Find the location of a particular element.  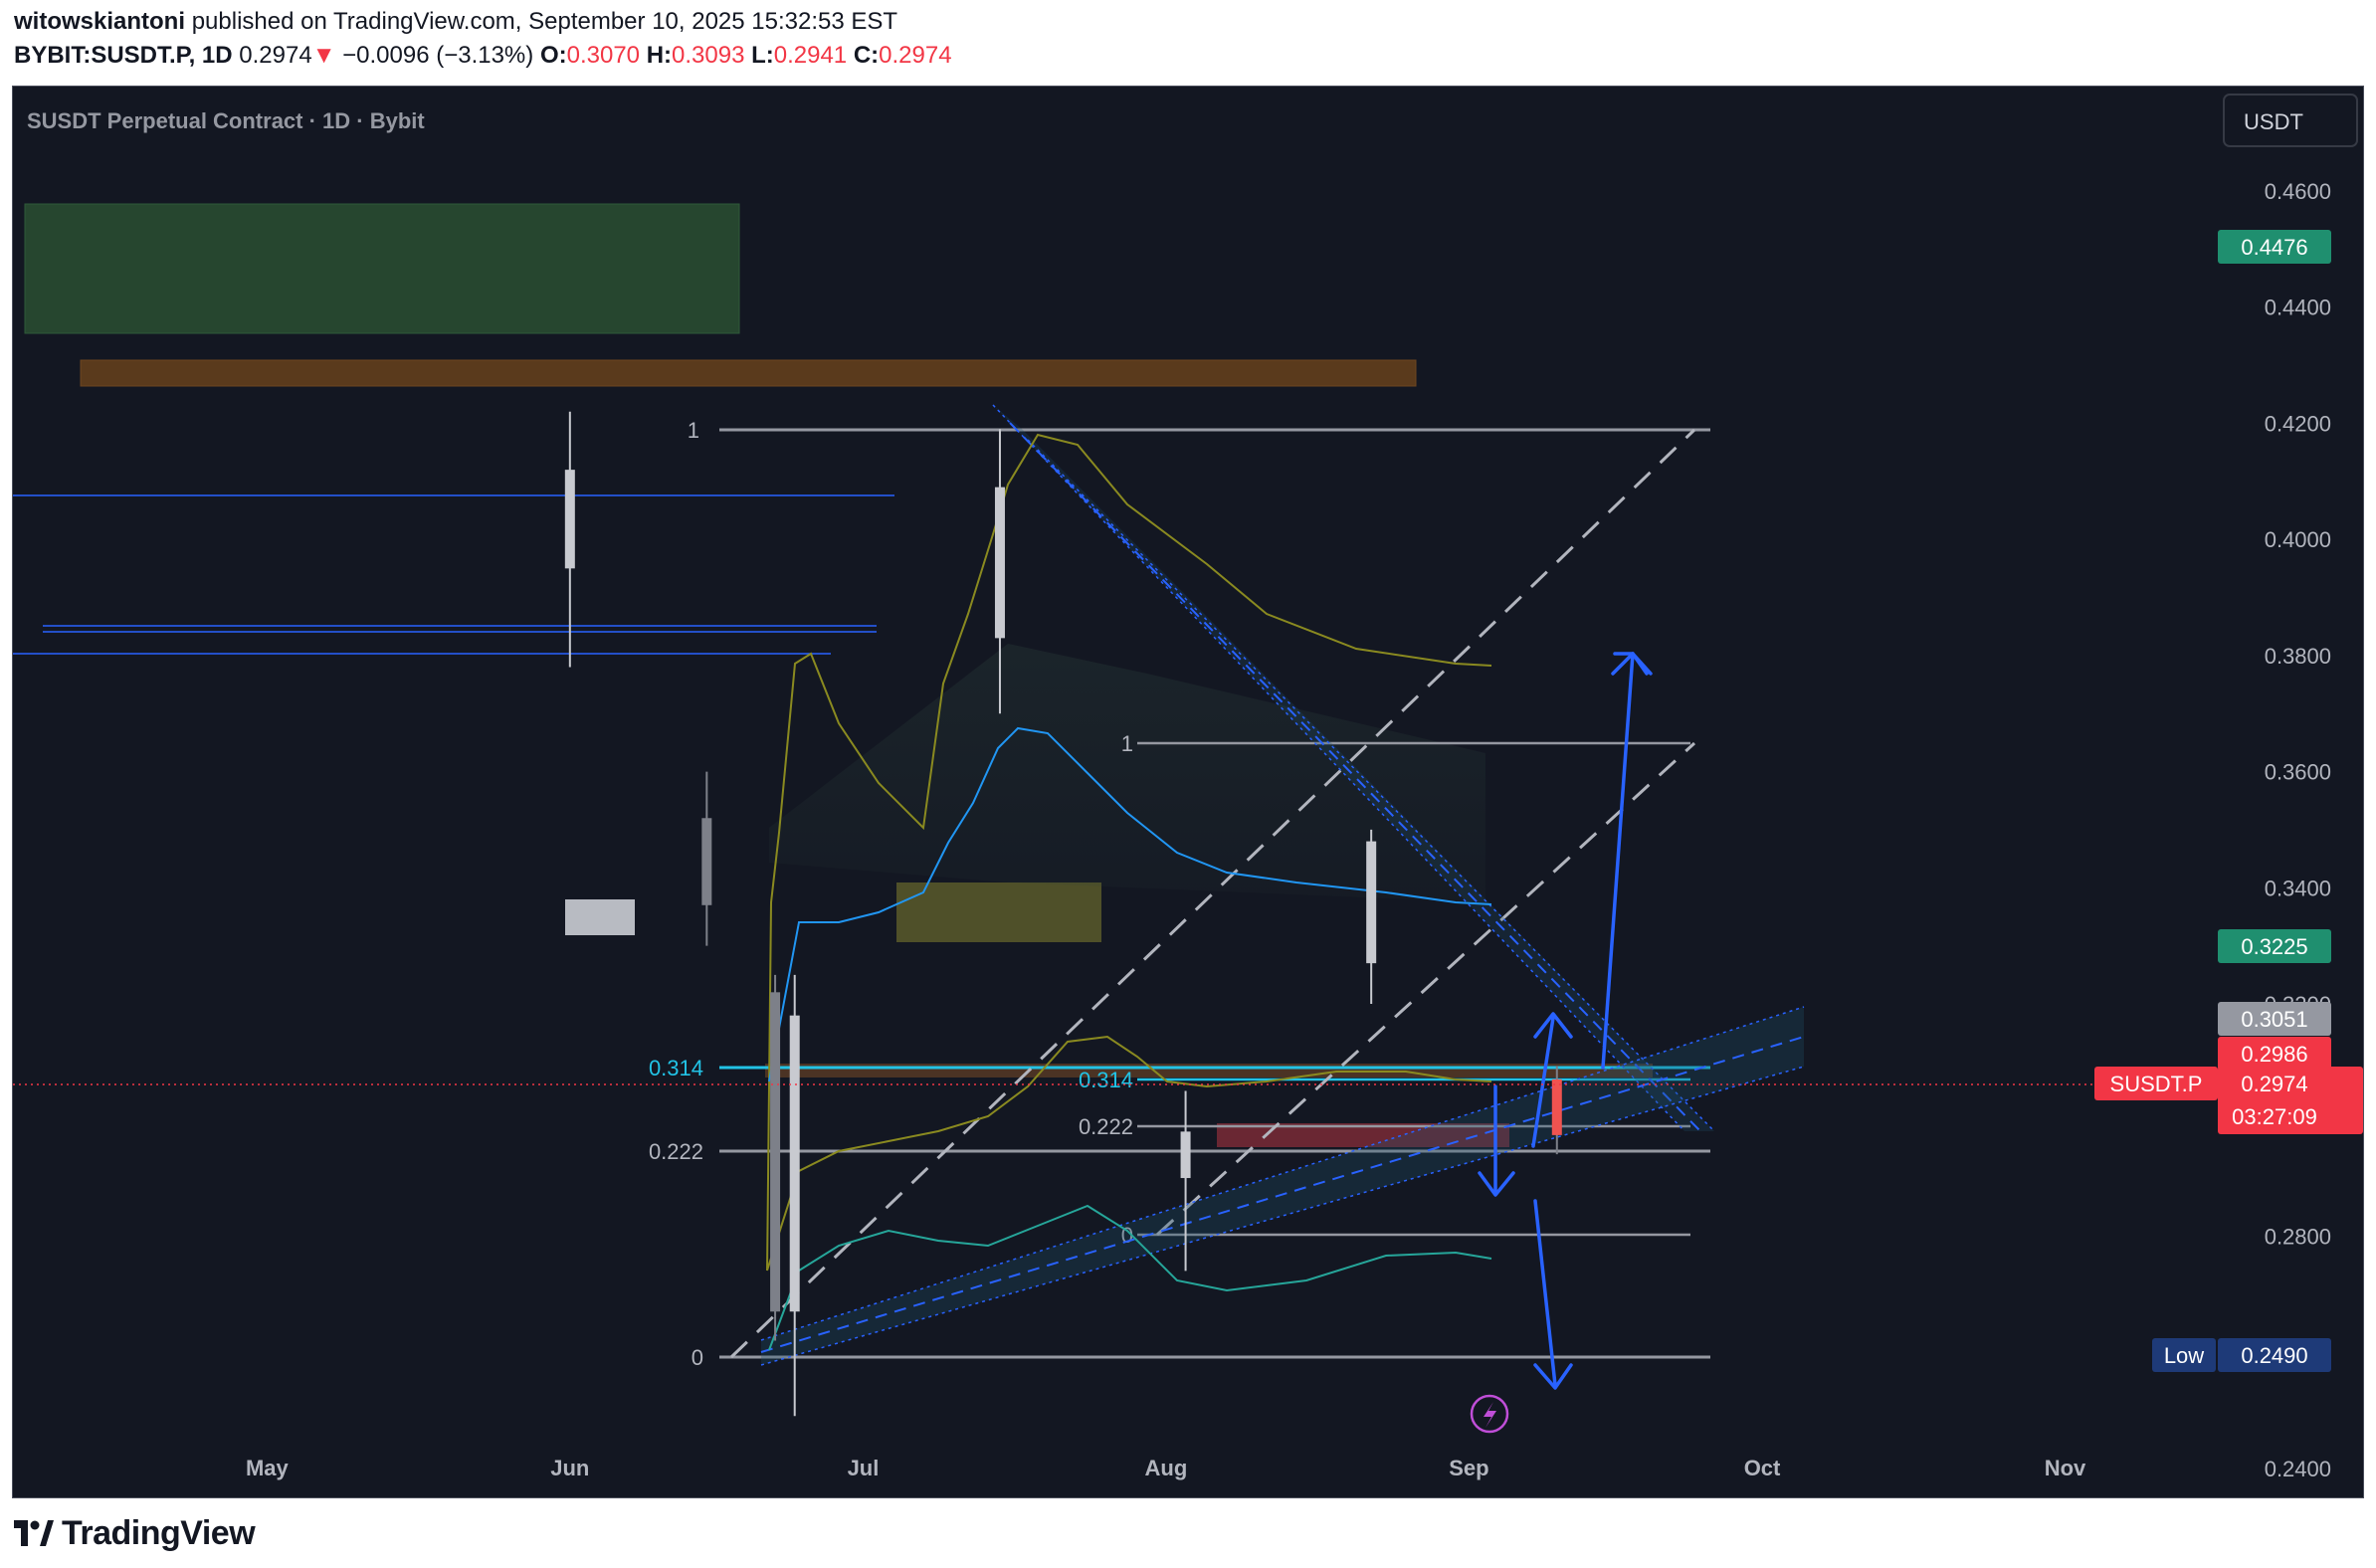

x-tick-label: Aug is located at coordinates (1166, 1468).